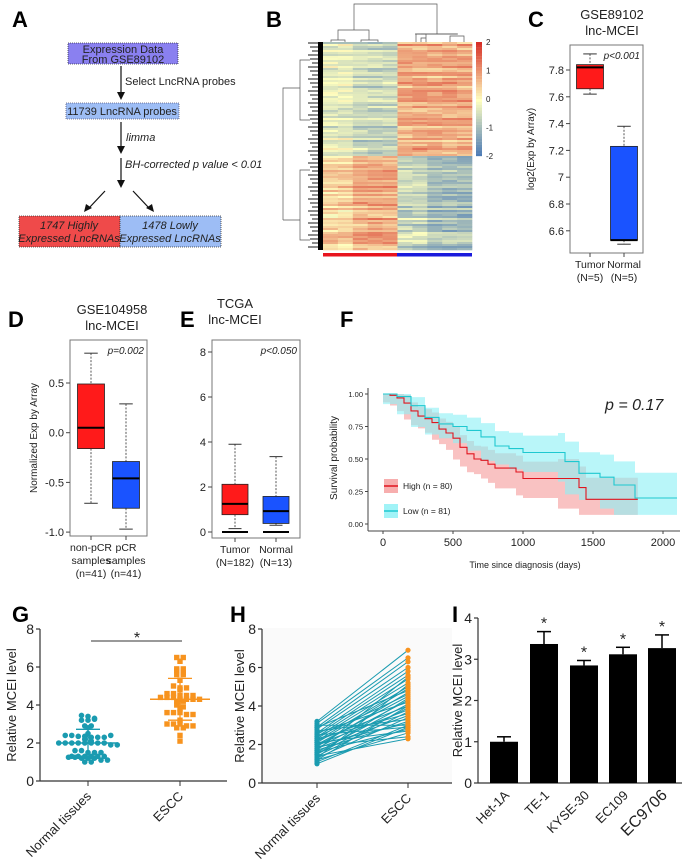 This screenshot has width=687, height=866. What do you see at coordinates (279, 351) in the screenshot?
I see `p-value-annotation: p<0.050` at bounding box center [279, 351].